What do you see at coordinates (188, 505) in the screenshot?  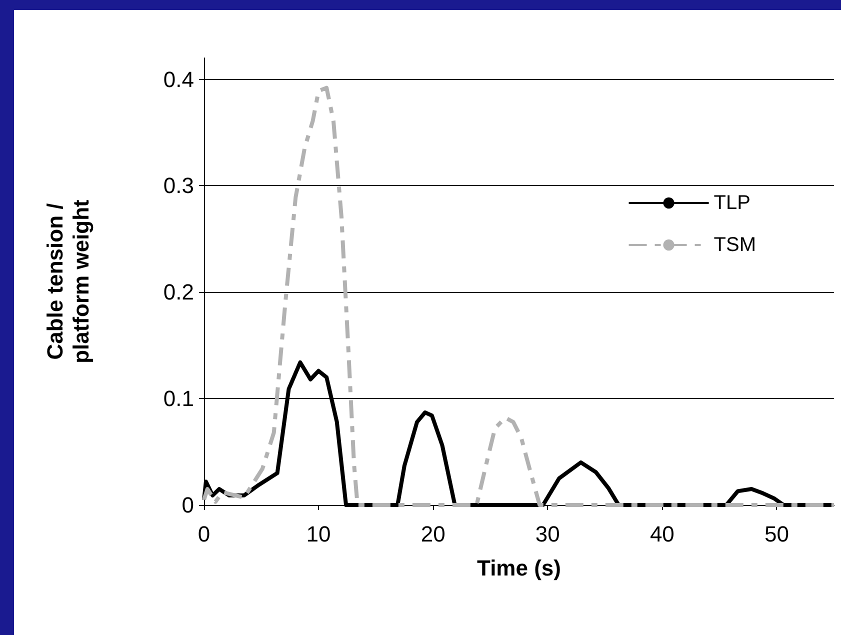 I see `y-tick-label: 0` at bounding box center [188, 505].